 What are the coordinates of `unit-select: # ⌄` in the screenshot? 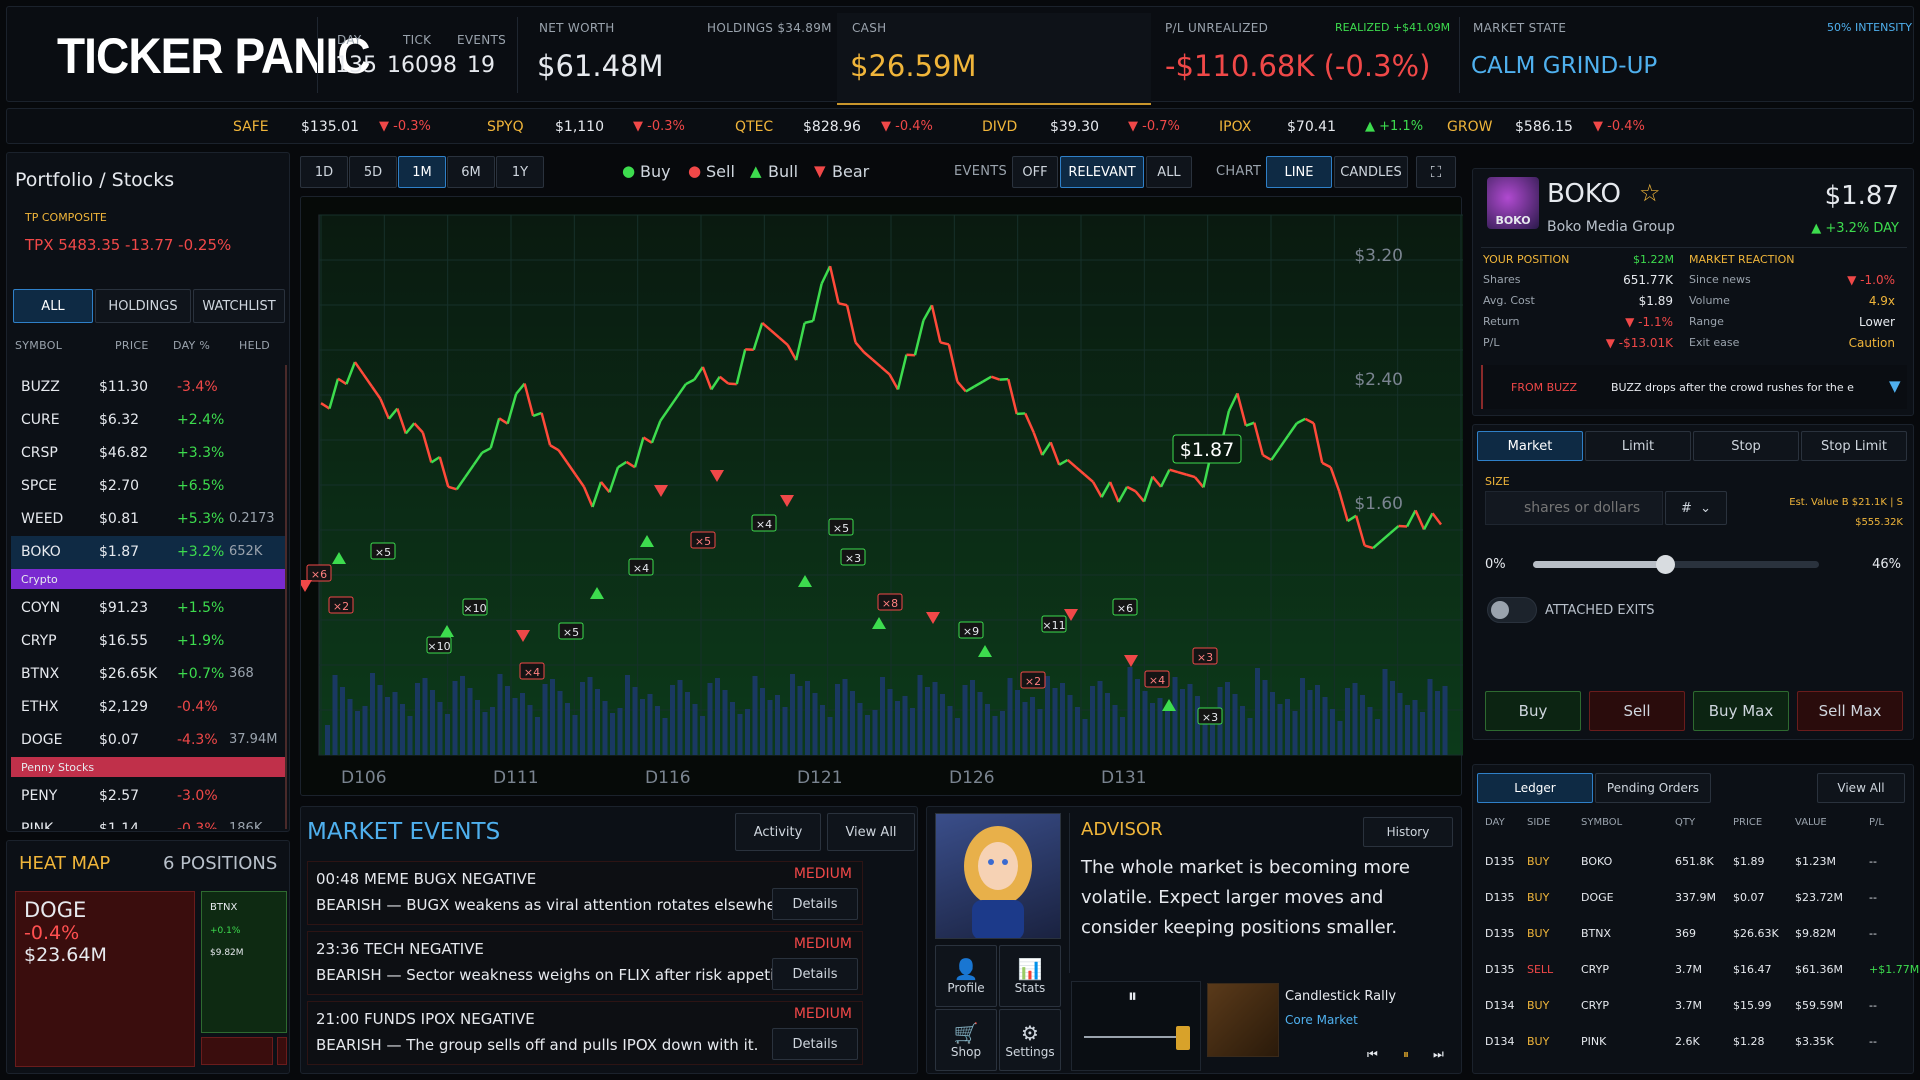 It's located at (1696, 508).